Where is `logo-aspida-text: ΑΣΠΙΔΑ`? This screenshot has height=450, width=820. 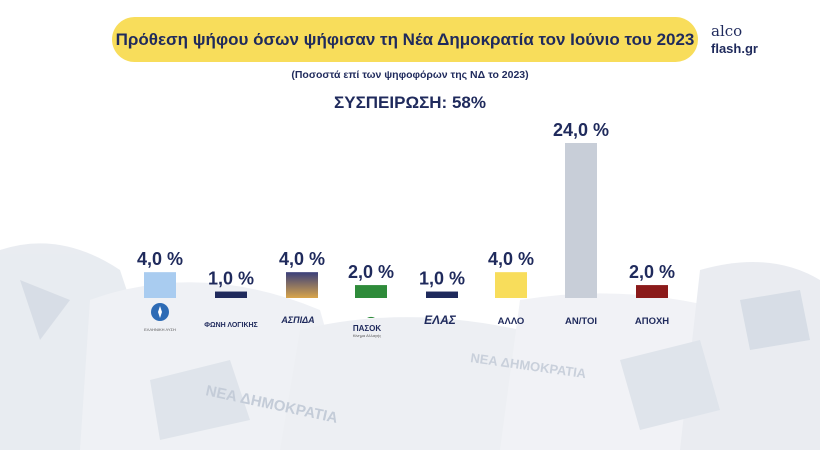 logo-aspida-text: ΑΣΠΙΔΑ is located at coordinates (298, 320).